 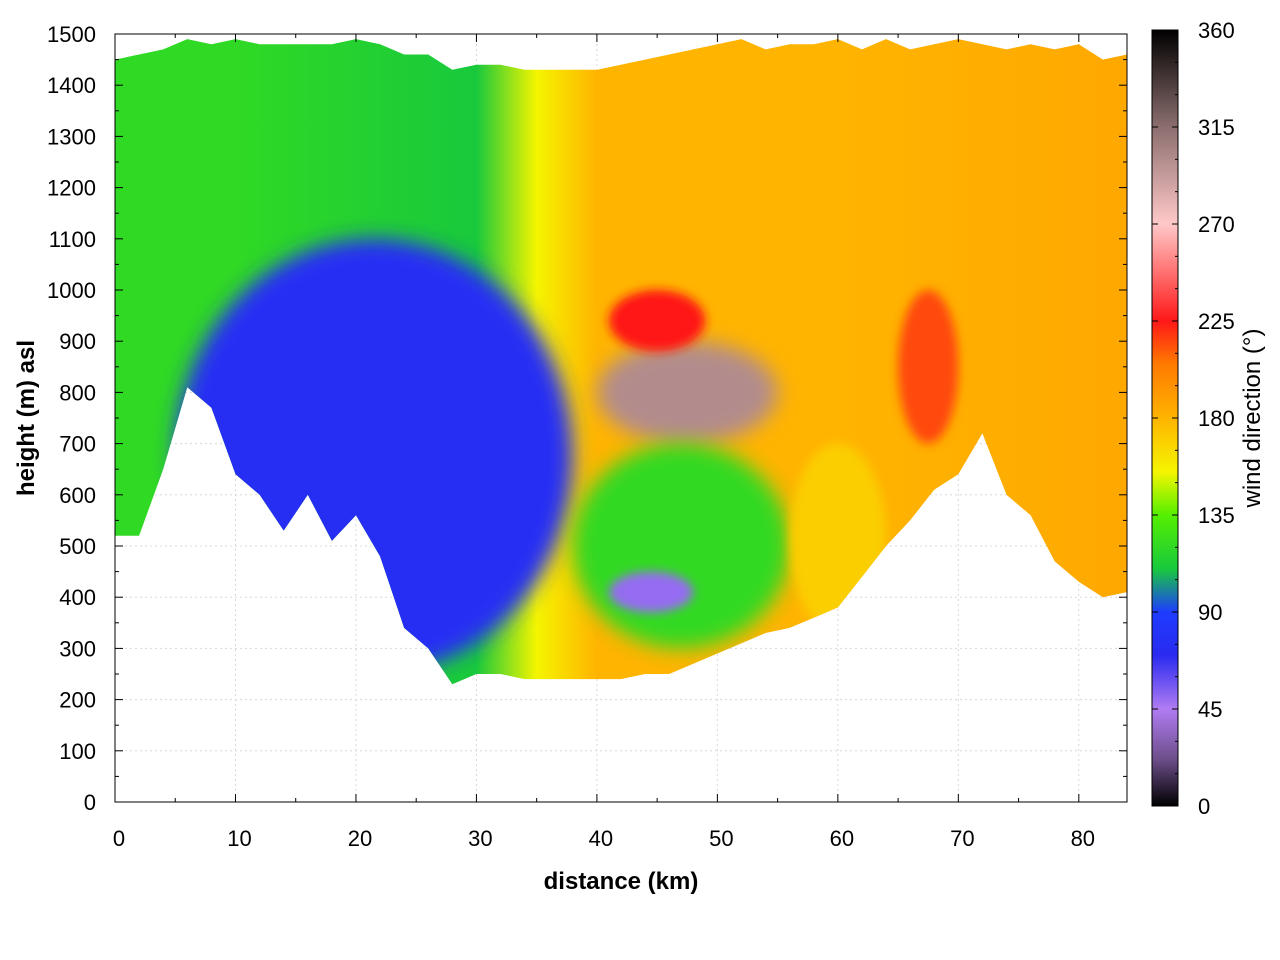 What do you see at coordinates (1216, 127) in the screenshot?
I see `colorbar-tick-label: 315` at bounding box center [1216, 127].